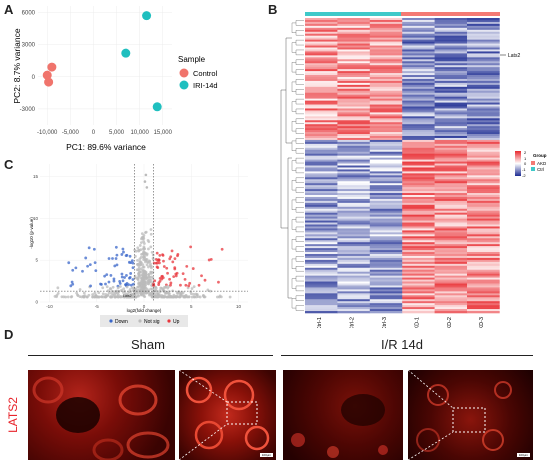  What do you see at coordinates (184, 85) in the screenshot?
I see `pca-legend-iri-marker` at bounding box center [184, 85].